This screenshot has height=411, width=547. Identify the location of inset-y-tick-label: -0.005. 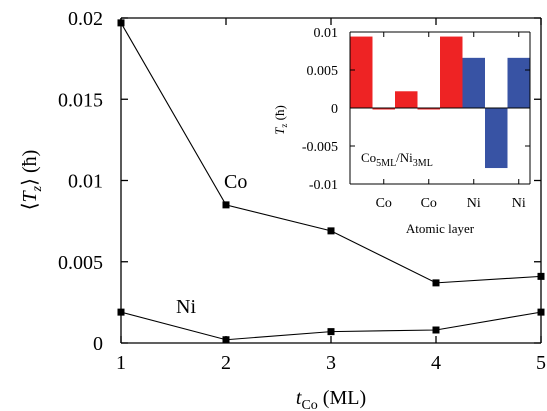
(320, 147).